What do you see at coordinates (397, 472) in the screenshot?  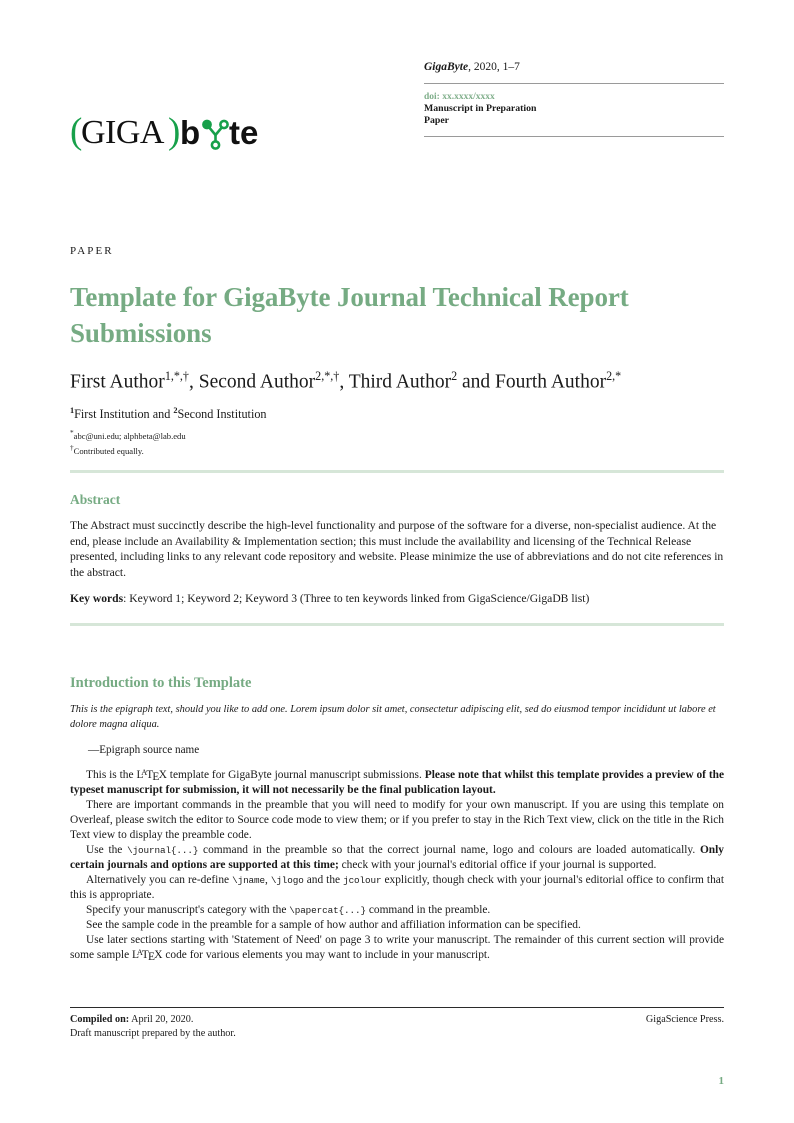 I see `abstract-rule-top` at bounding box center [397, 472].